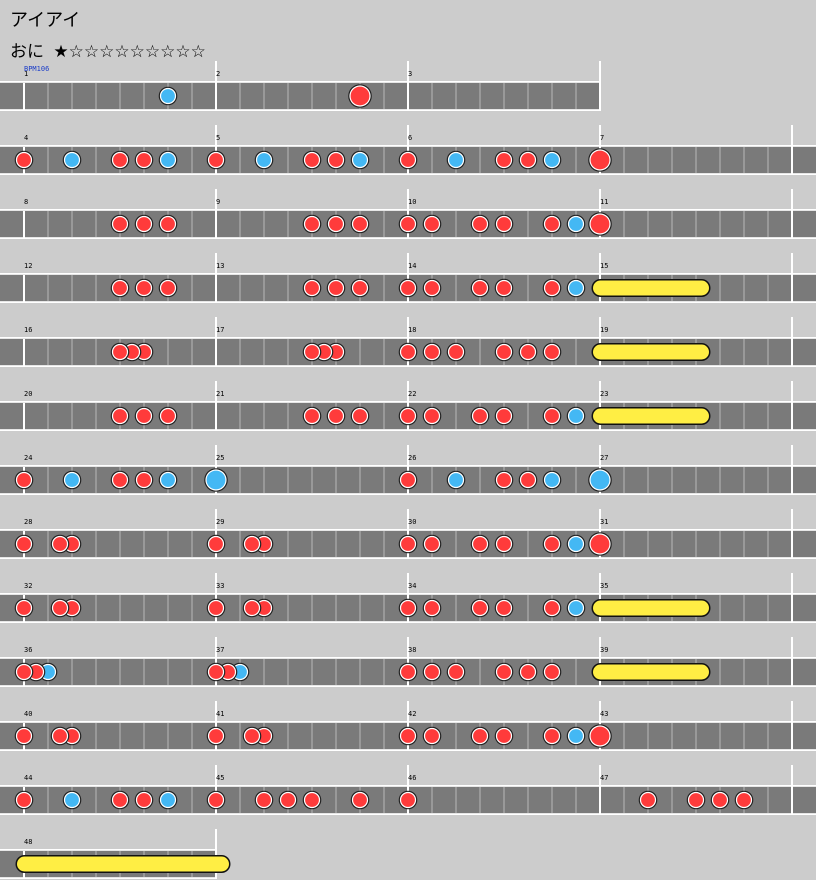 This screenshot has width=816, height=880. What do you see at coordinates (412, 202) in the screenshot?
I see `measure-number: 10` at bounding box center [412, 202].